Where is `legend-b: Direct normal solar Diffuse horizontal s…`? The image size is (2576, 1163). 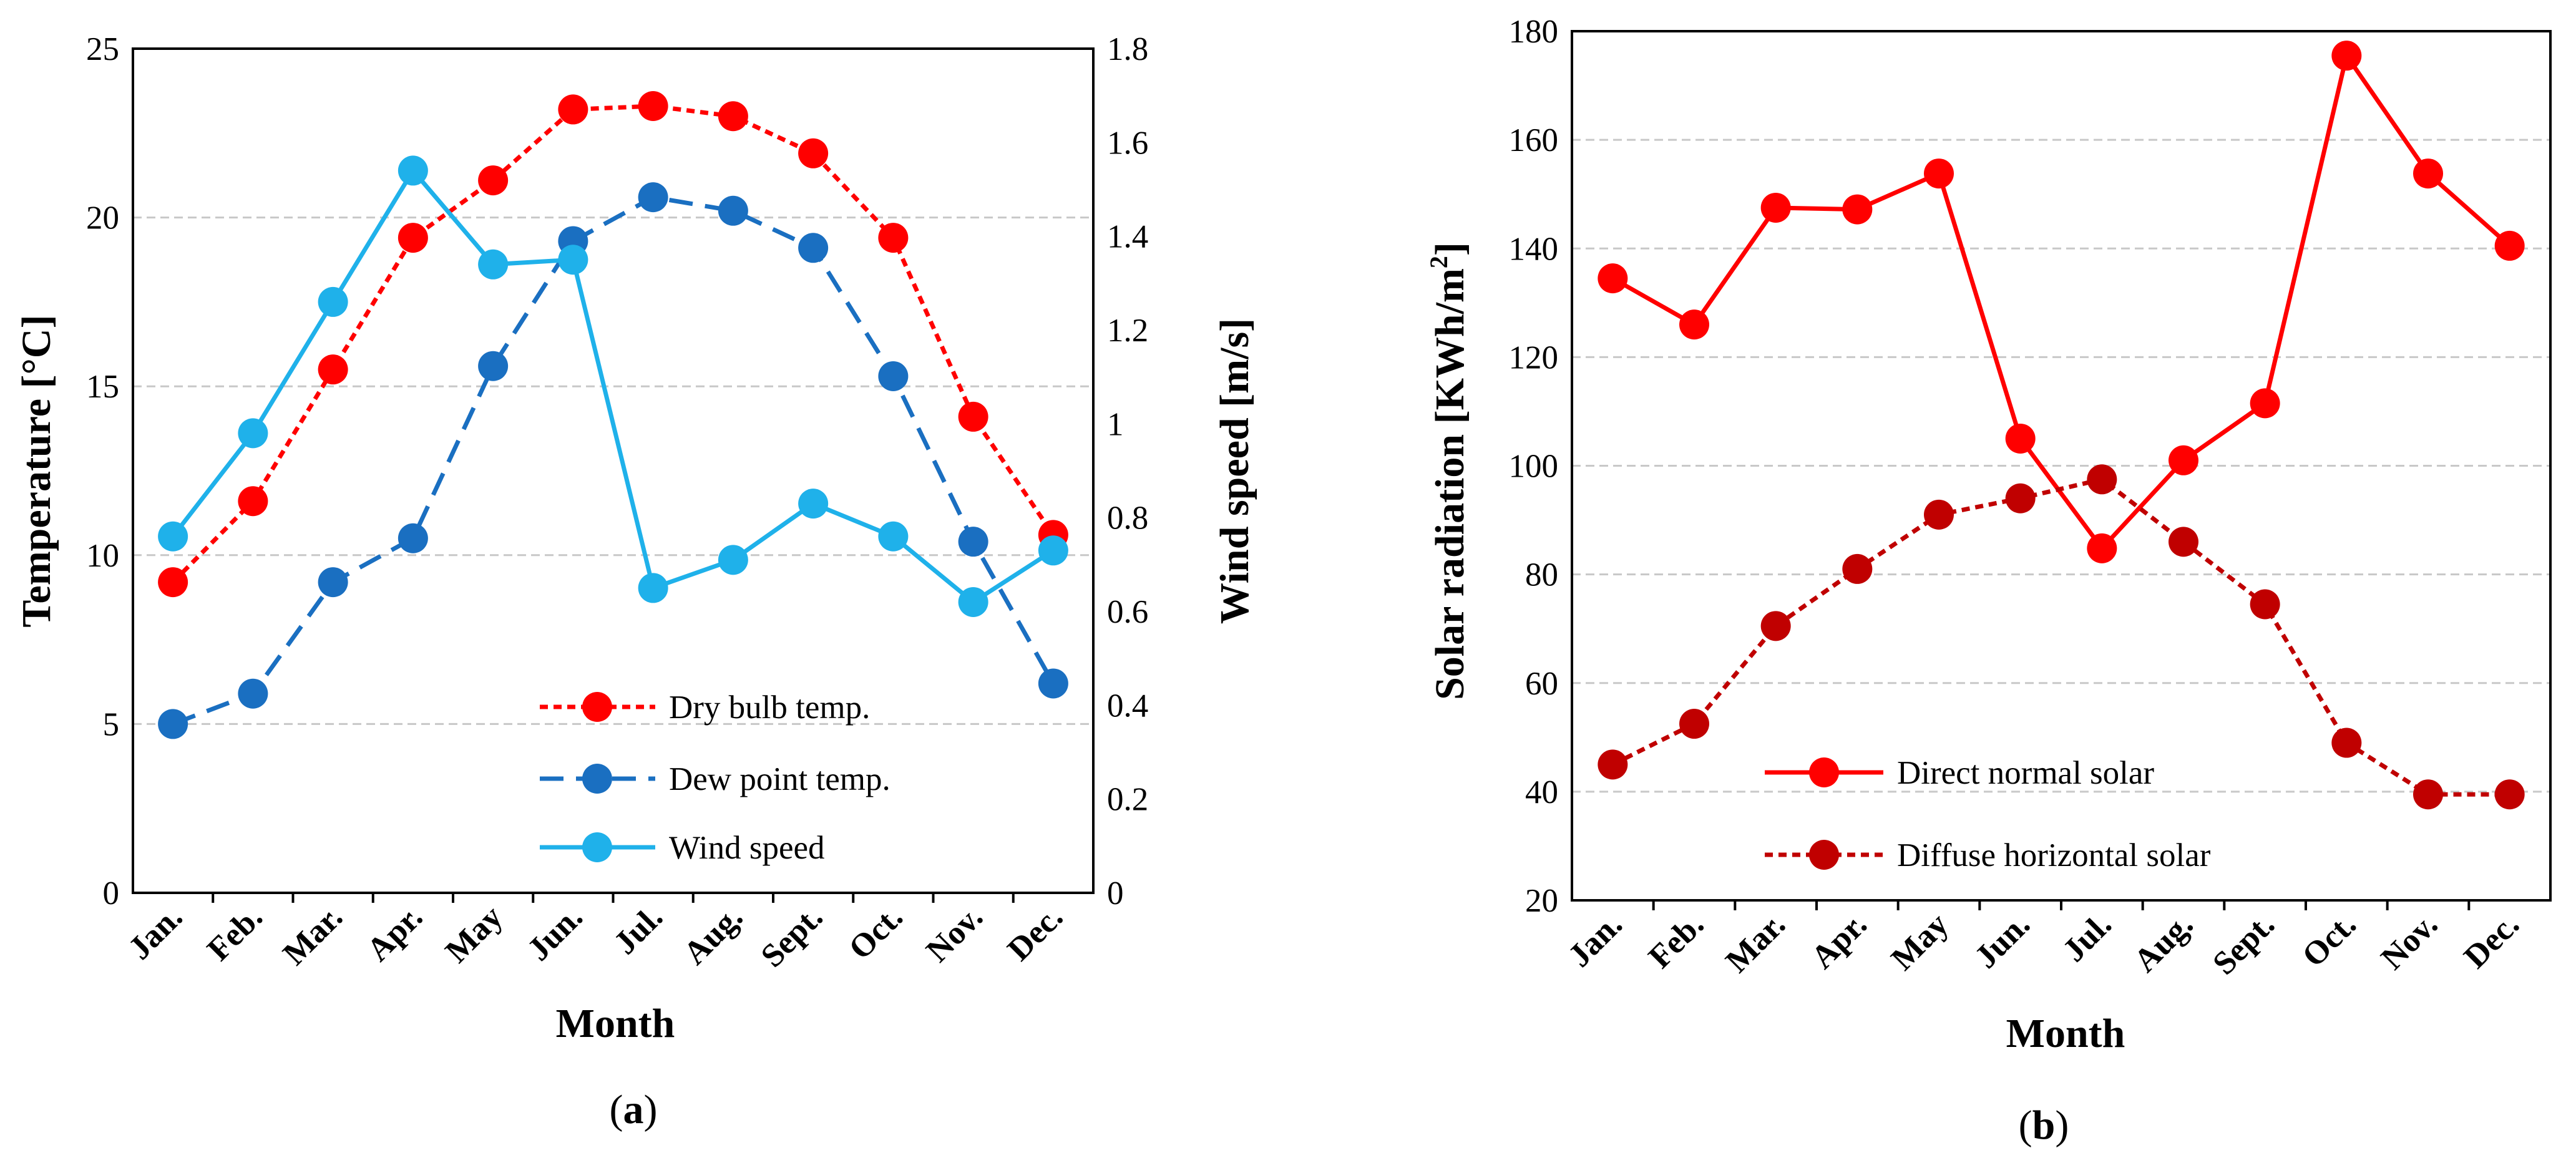
legend-b: Direct normal solar Diffuse horizontal s… is located at coordinates (1988, 814).